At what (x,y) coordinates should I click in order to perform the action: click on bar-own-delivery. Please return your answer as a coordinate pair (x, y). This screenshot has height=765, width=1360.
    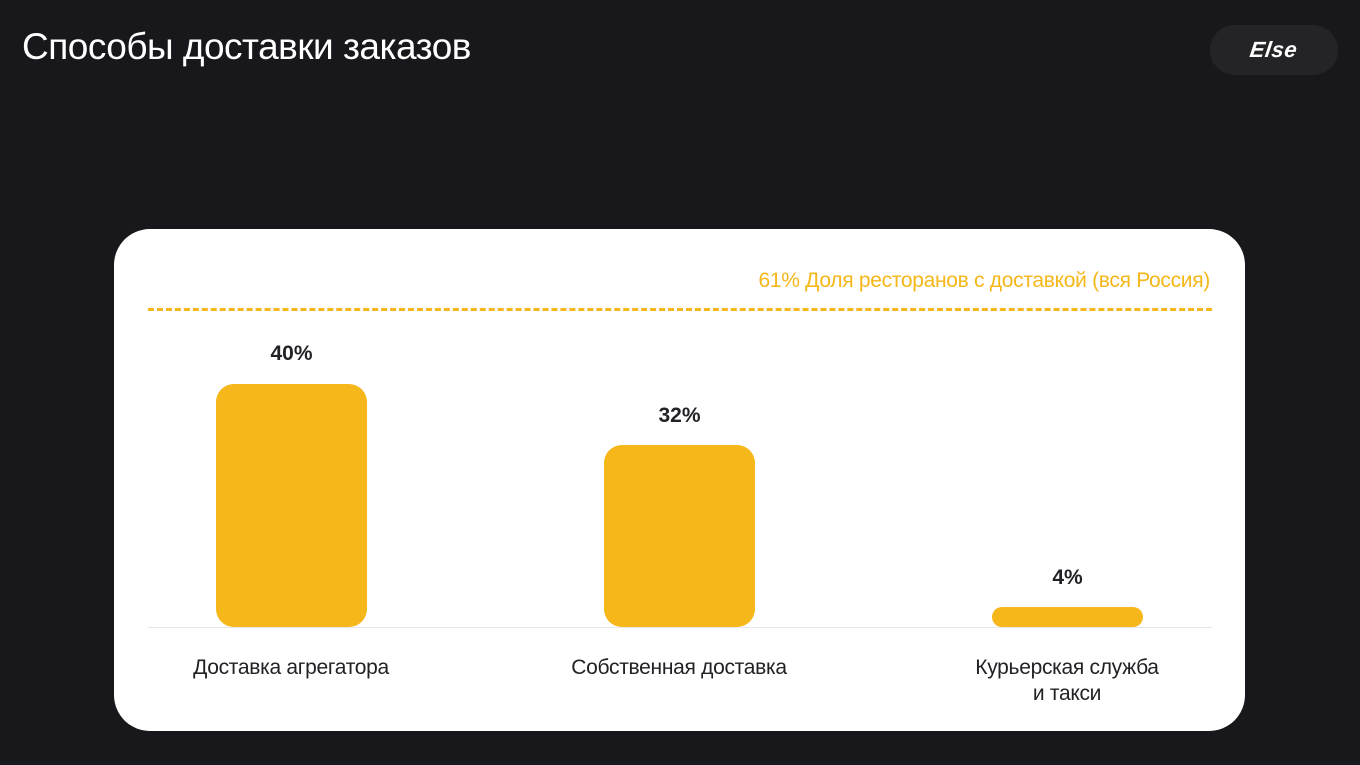
    Looking at the image, I should click on (679, 536).